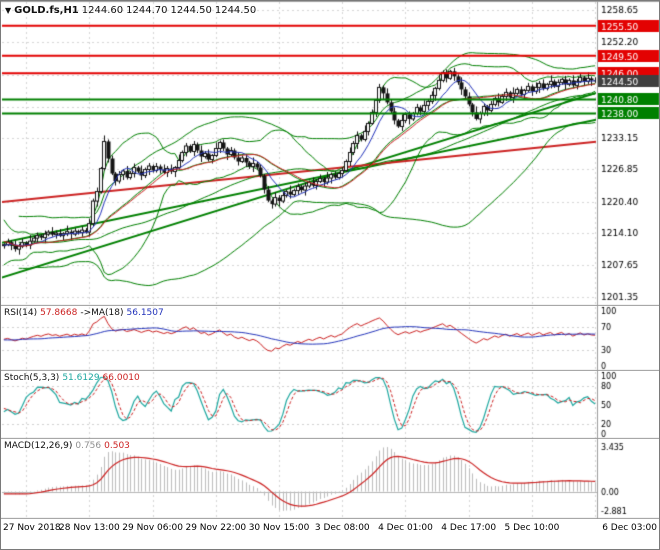  I want to click on time-axis-label: 3 Dec 08:00, so click(342, 528).